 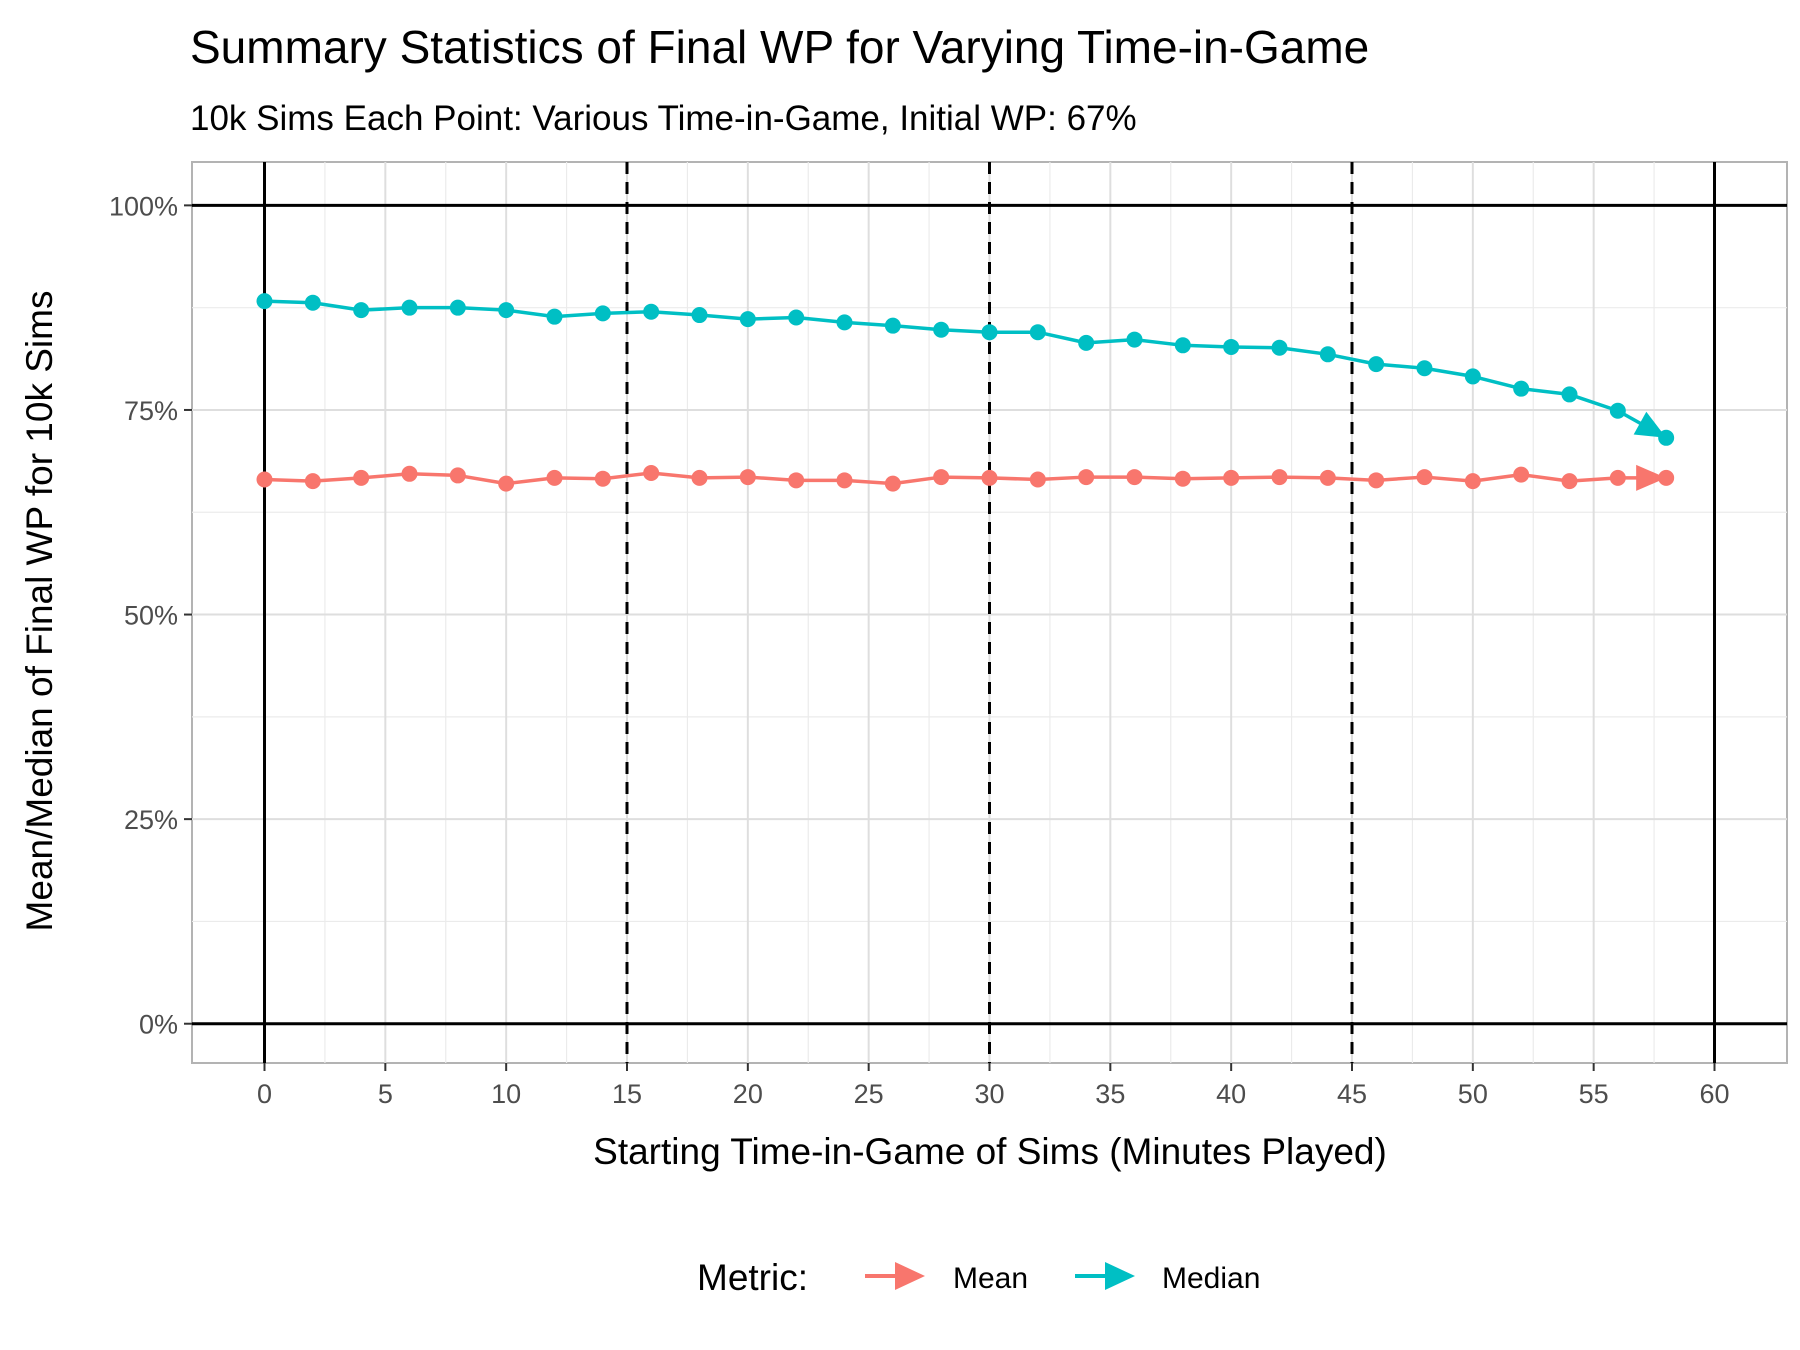 What do you see at coordinates (1211, 1278) in the screenshot?
I see `legend-label-median: Median` at bounding box center [1211, 1278].